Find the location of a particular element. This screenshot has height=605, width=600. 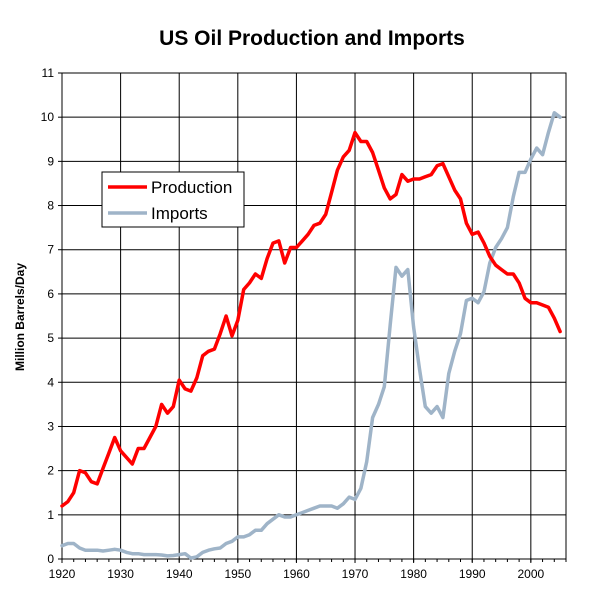

y-tick-label: 2 is located at coordinates (50, 471).